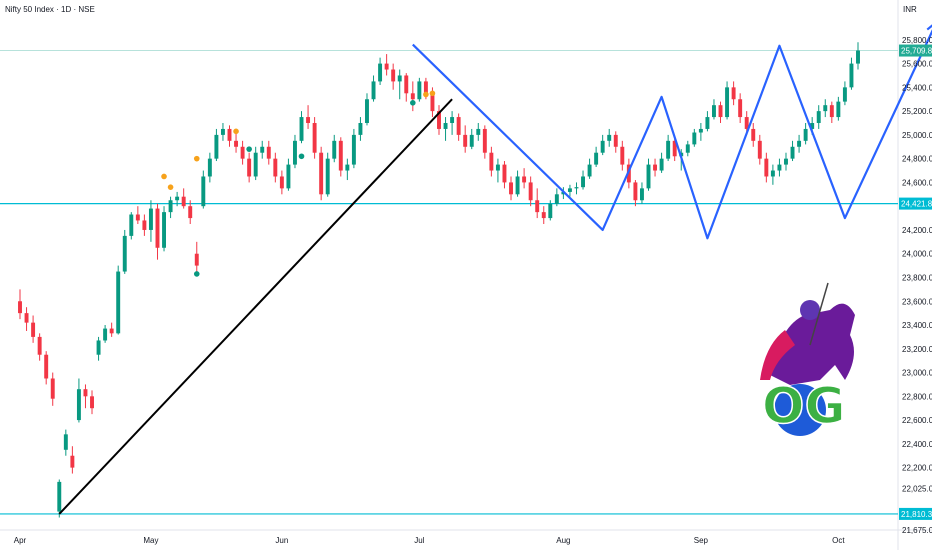 This screenshot has height=550, width=932. I want to click on x-tick-label: Apr, so click(20, 540).